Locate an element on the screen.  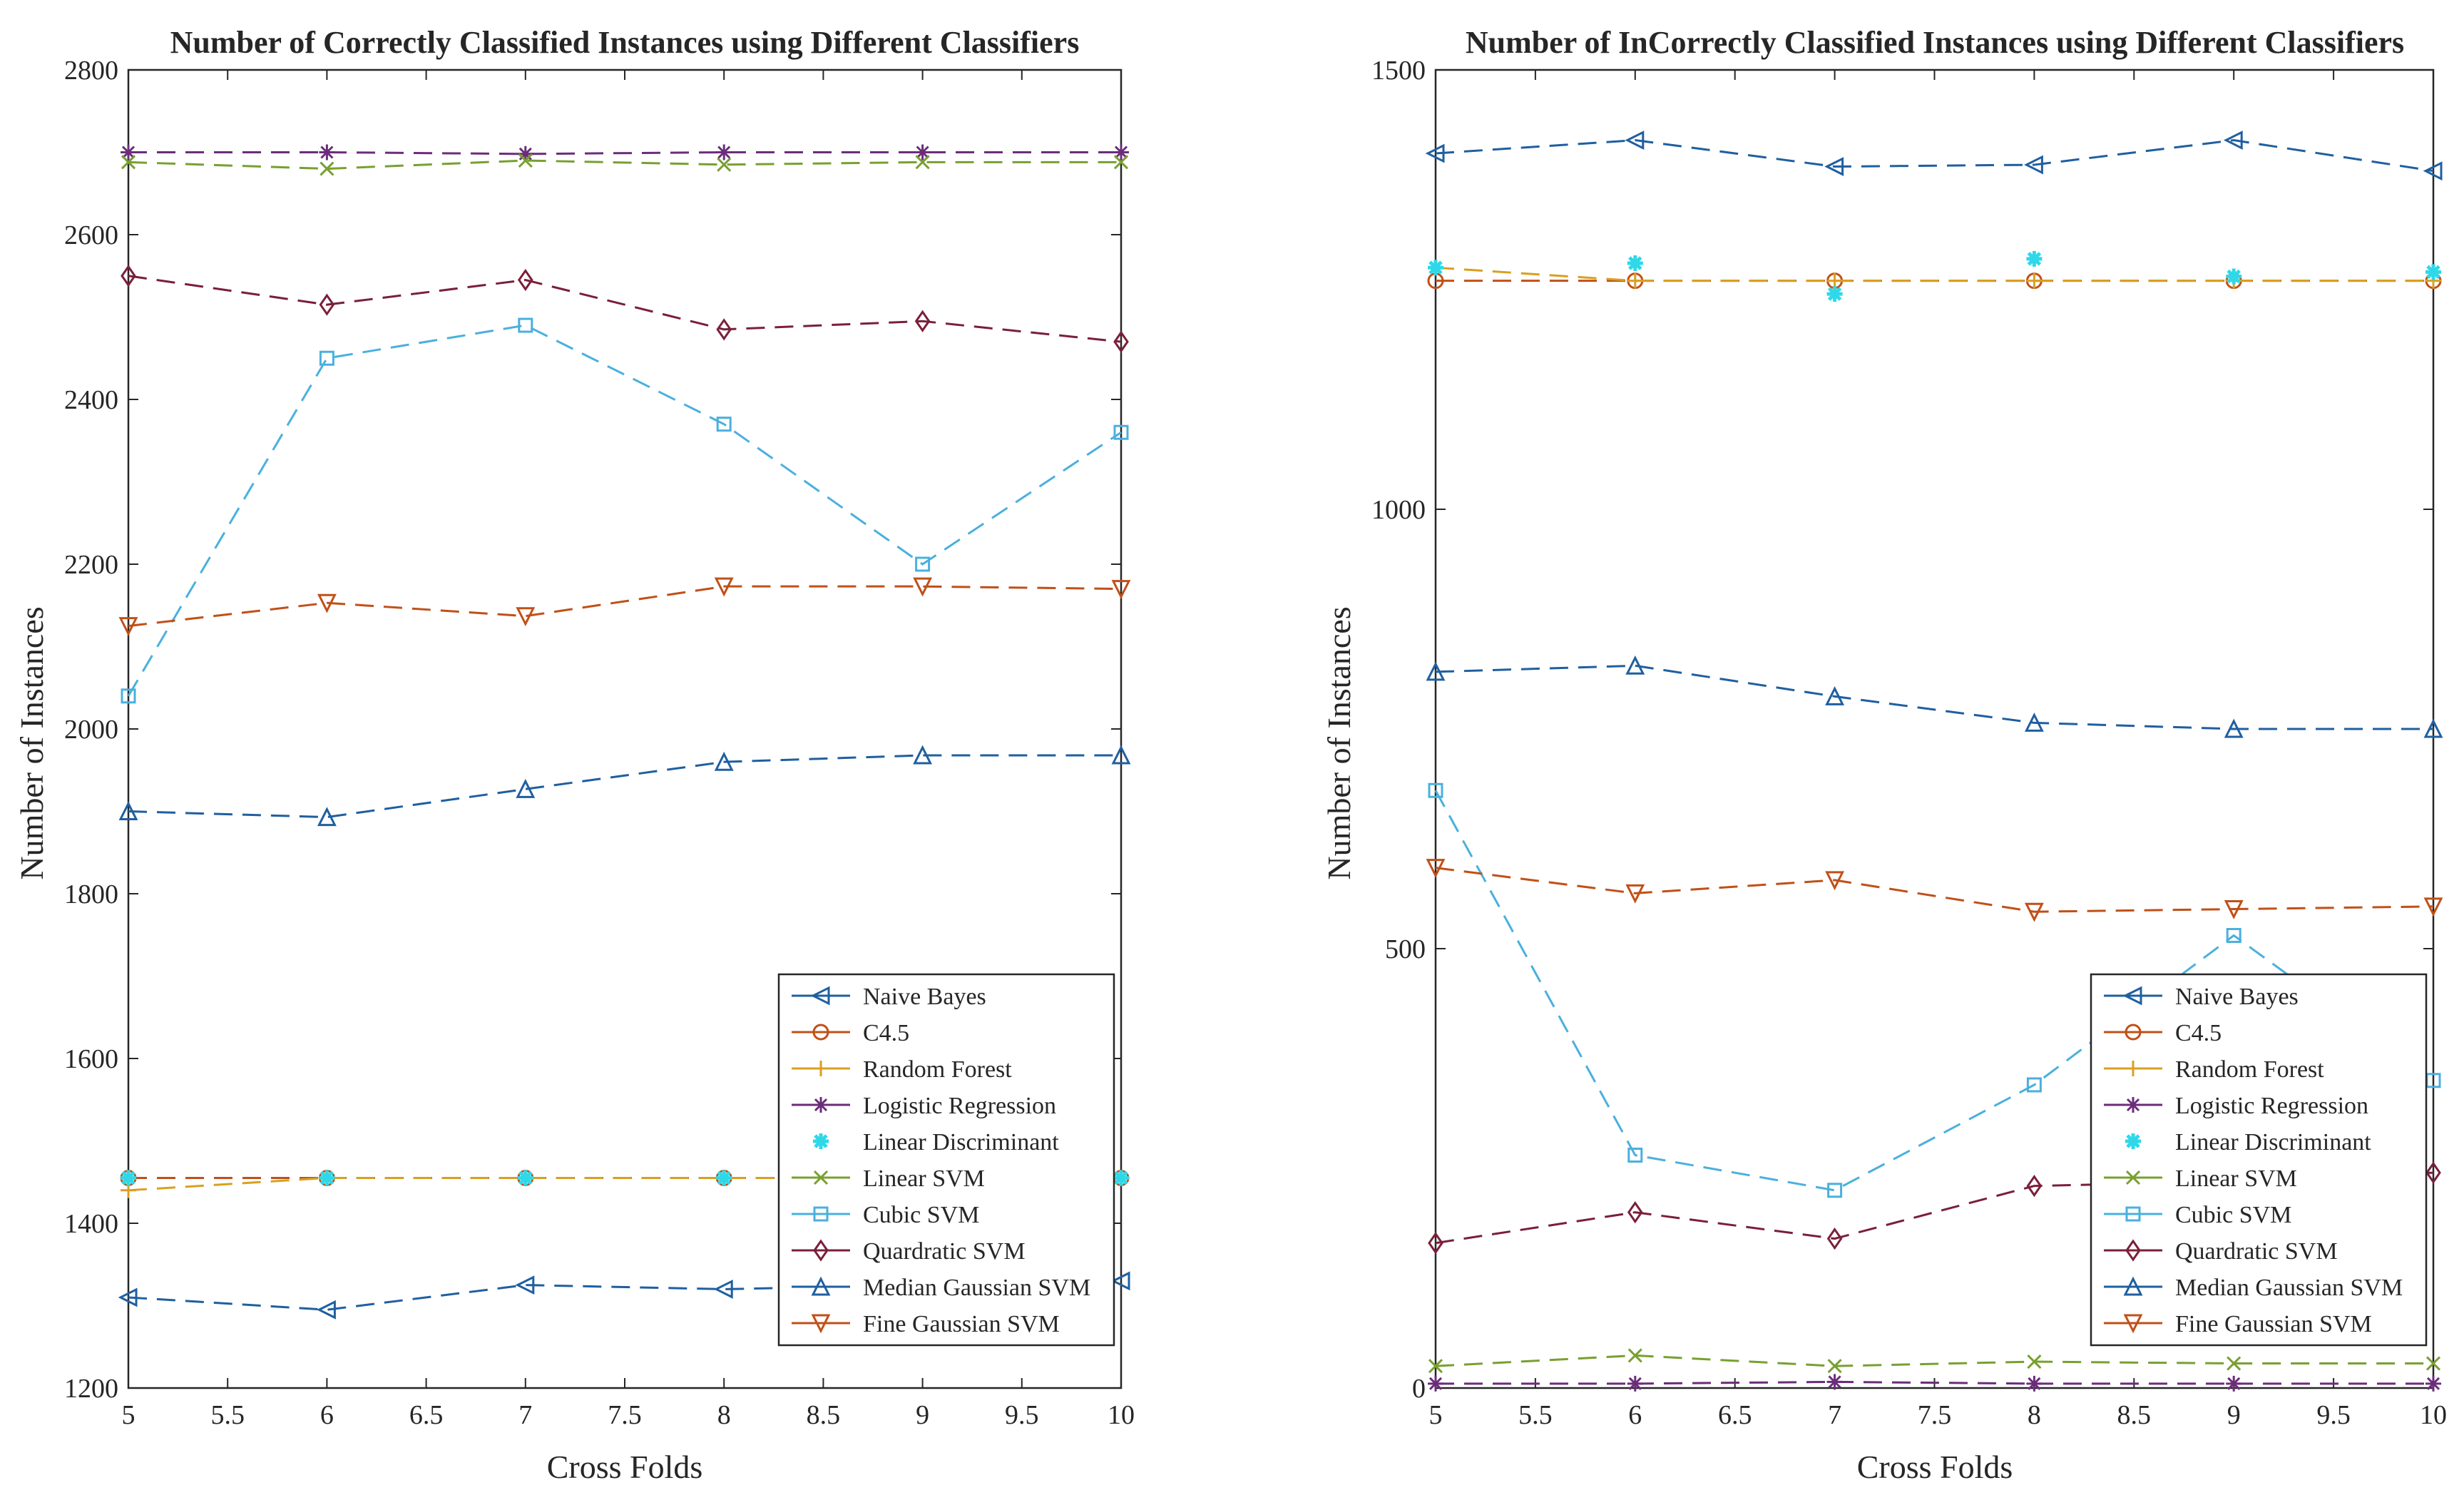
y-tick-label: 1400 is located at coordinates (91, 1224).